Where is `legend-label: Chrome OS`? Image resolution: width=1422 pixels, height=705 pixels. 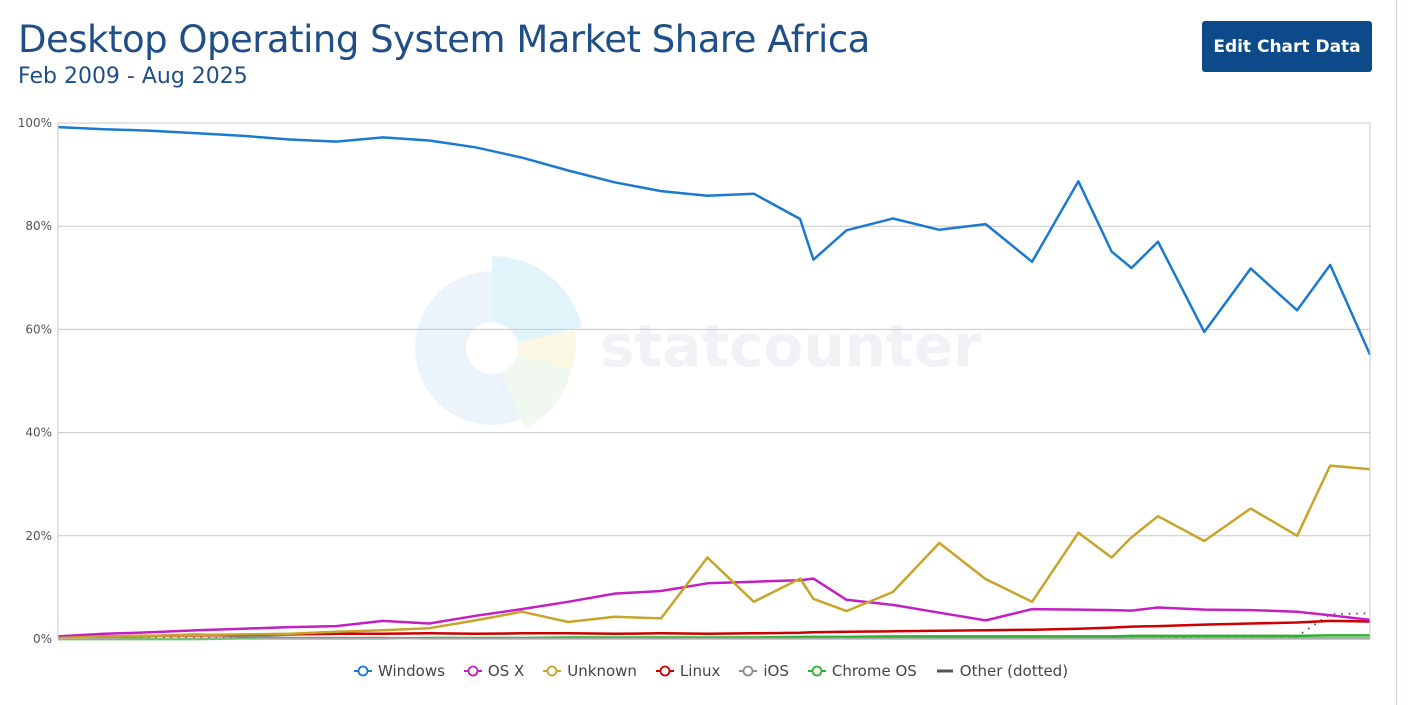
legend-label: Chrome OS is located at coordinates (874, 671).